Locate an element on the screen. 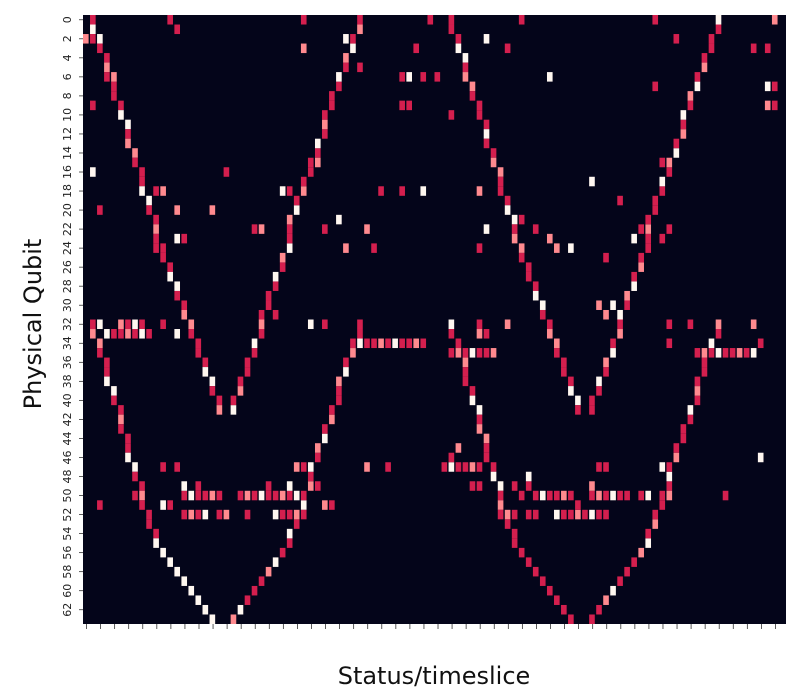  y-tick-label: 38 is located at coordinates (67, 381).